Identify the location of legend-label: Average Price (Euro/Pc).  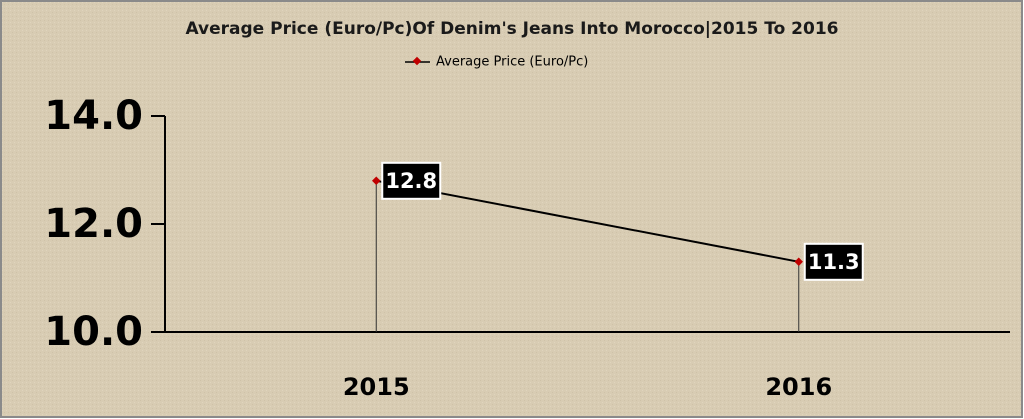
(512, 62).